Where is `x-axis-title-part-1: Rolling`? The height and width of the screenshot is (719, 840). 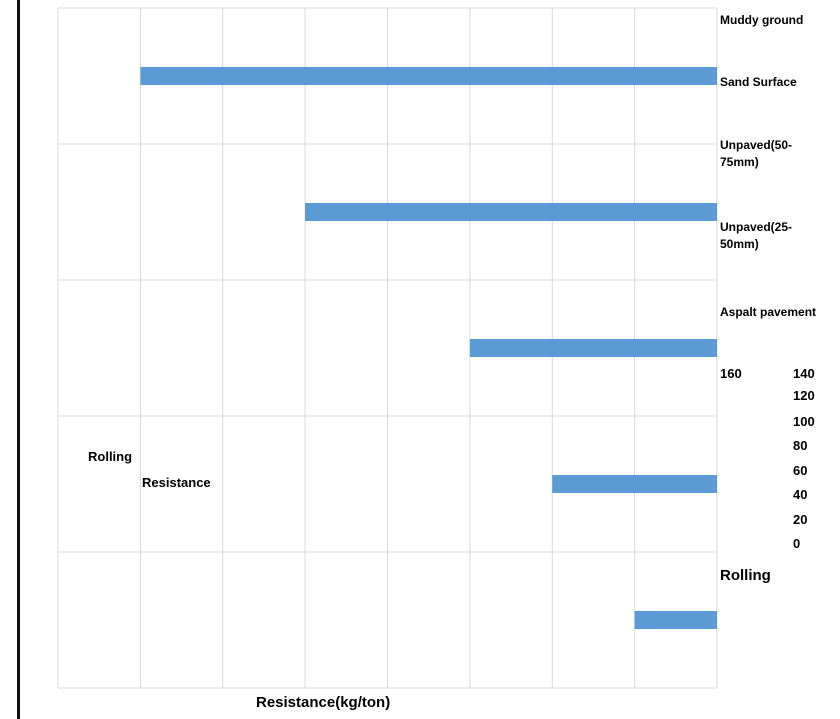 x-axis-title-part-1: Rolling is located at coordinates (745, 575).